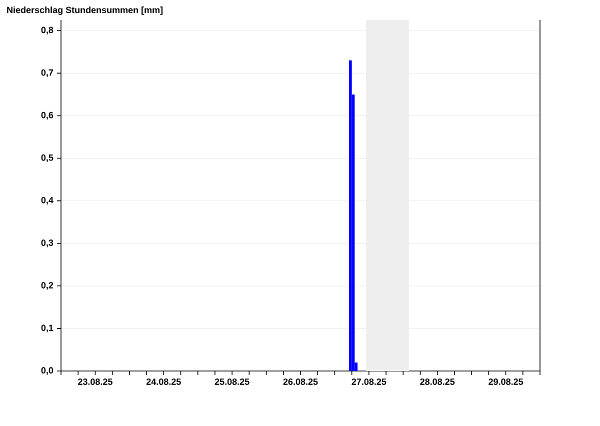 The height and width of the screenshot is (426, 600). What do you see at coordinates (95, 381) in the screenshot?
I see `x-tick-label: 23.08.25` at bounding box center [95, 381].